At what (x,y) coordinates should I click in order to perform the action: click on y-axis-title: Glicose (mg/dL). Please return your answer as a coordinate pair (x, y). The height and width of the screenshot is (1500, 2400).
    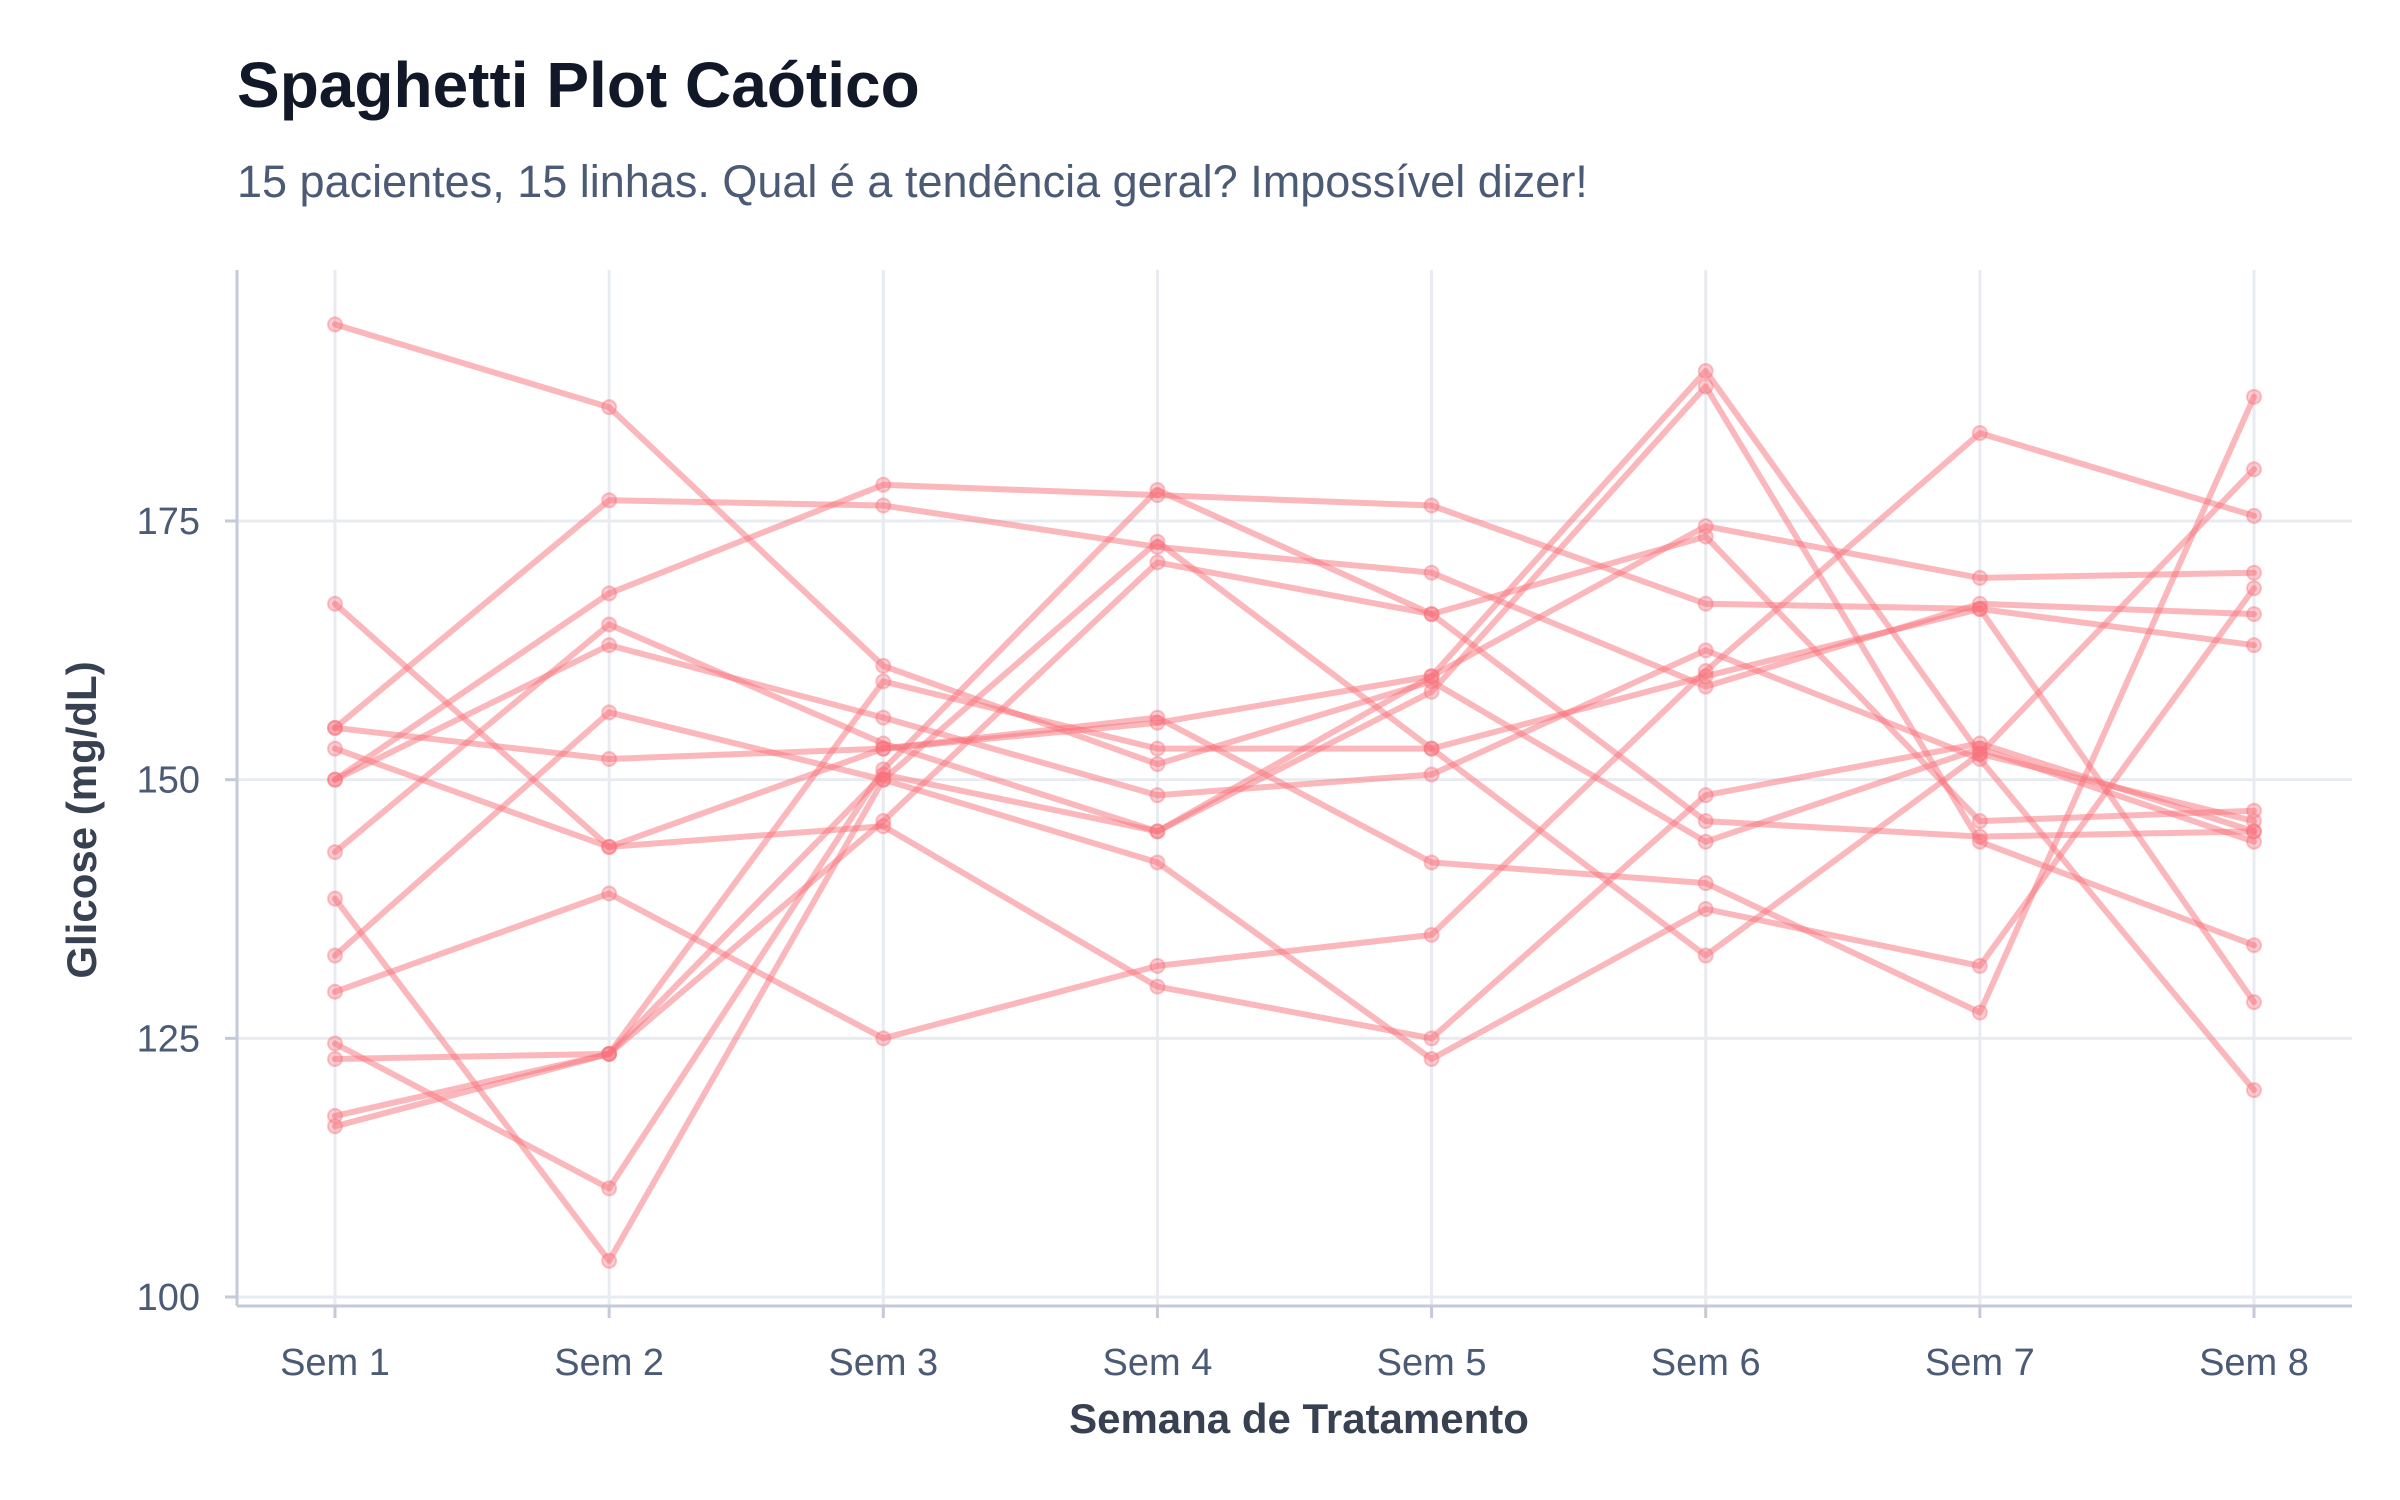
    Looking at the image, I should click on (81, 819).